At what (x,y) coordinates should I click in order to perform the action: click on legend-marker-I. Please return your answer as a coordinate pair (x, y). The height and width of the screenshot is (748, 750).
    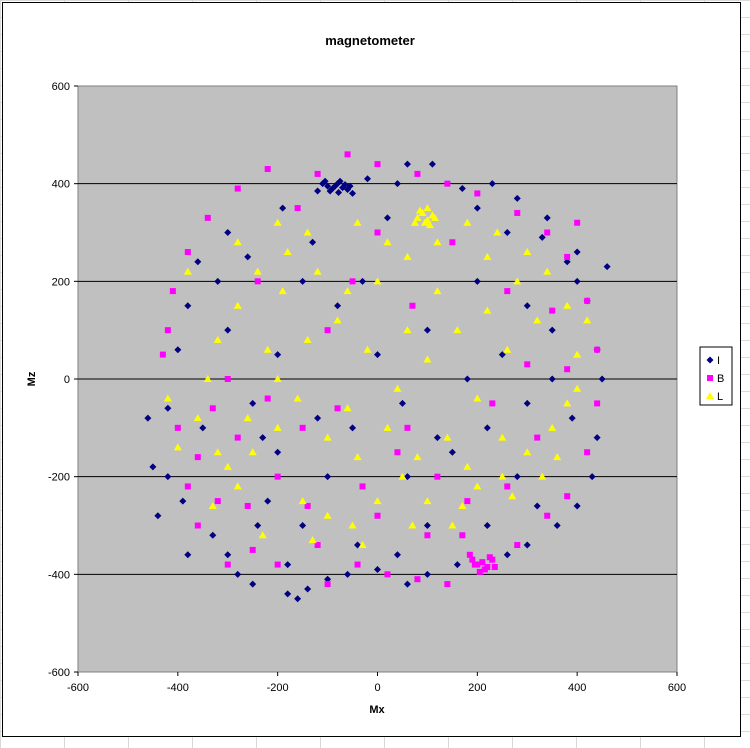
    Looking at the image, I should click on (710, 360).